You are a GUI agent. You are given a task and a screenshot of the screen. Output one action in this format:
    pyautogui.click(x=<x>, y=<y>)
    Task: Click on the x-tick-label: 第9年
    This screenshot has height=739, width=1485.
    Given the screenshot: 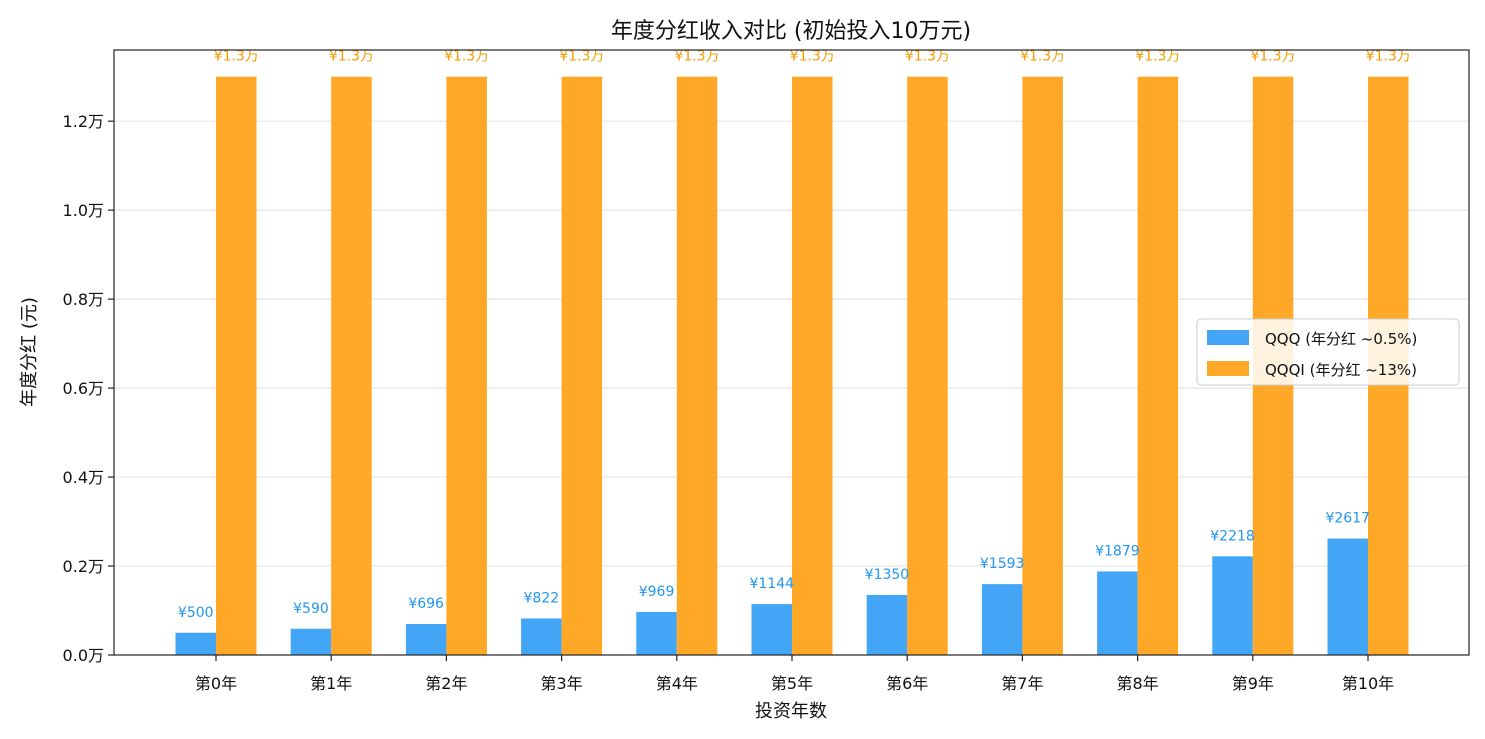 What is the action you would take?
    pyautogui.click(x=1253, y=683)
    